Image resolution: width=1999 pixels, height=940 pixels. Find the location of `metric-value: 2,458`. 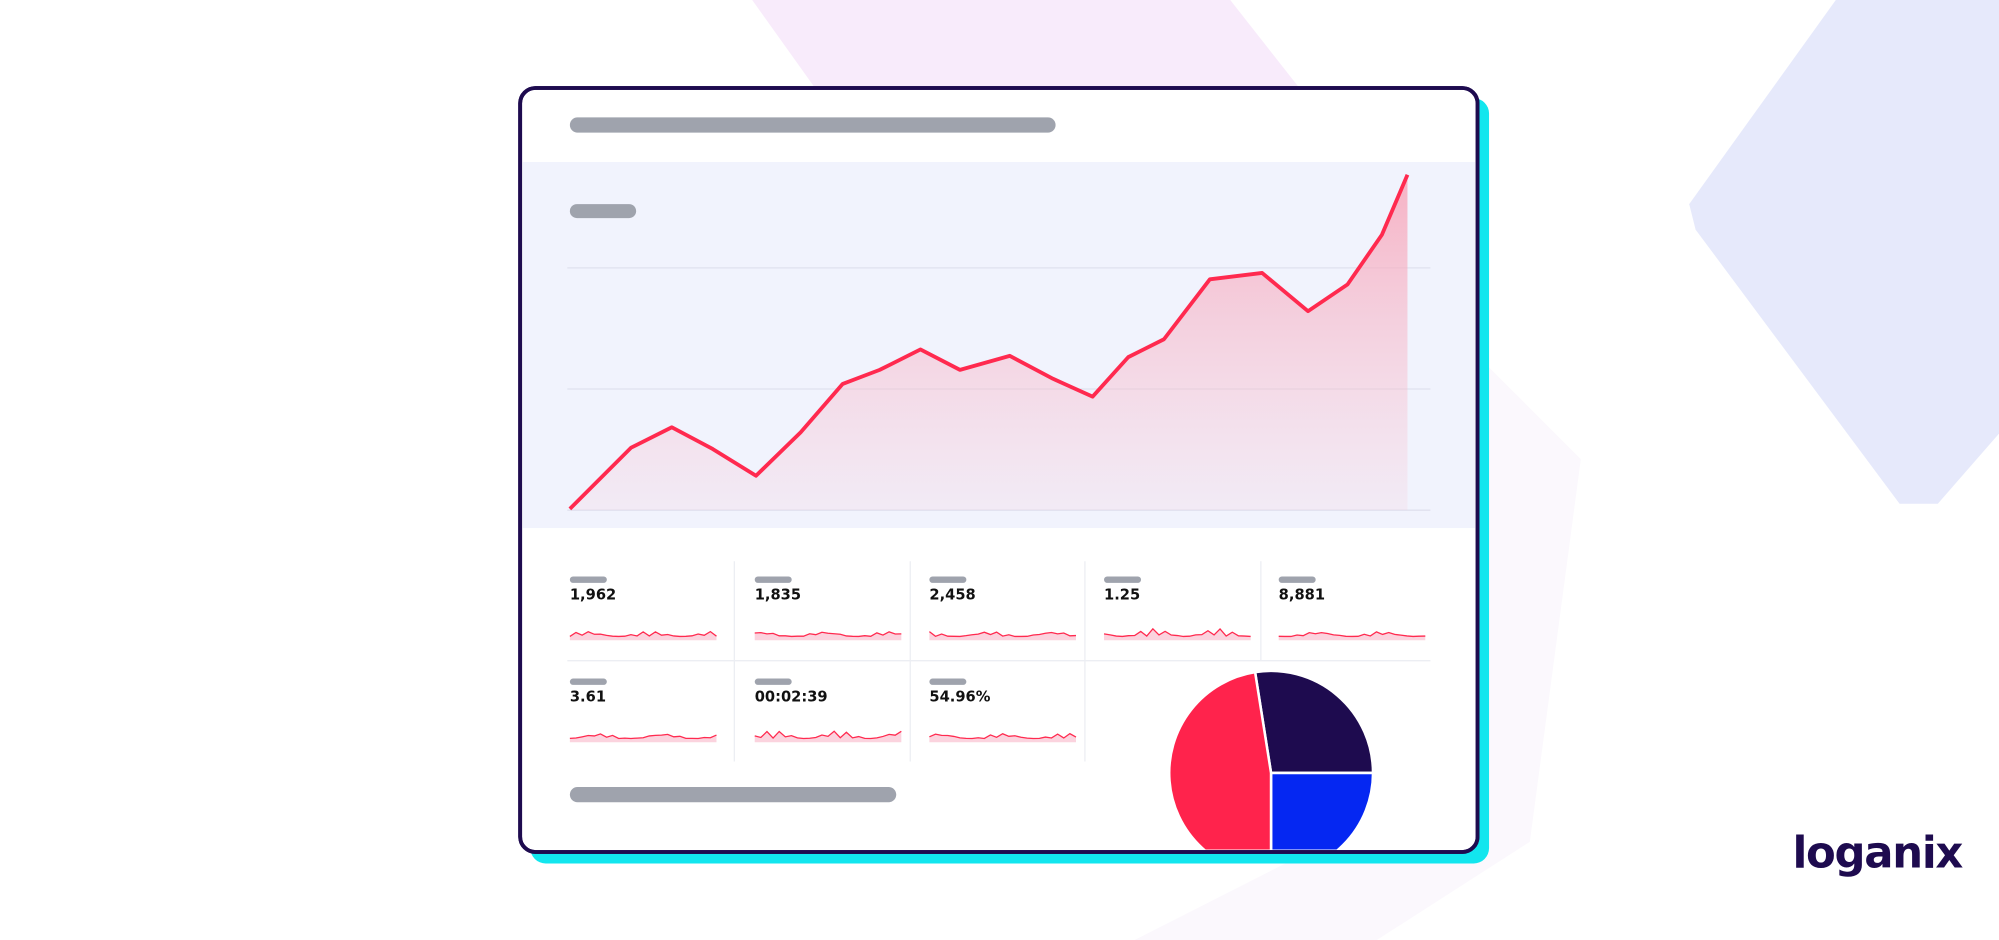

metric-value: 2,458 is located at coordinates (952, 594).